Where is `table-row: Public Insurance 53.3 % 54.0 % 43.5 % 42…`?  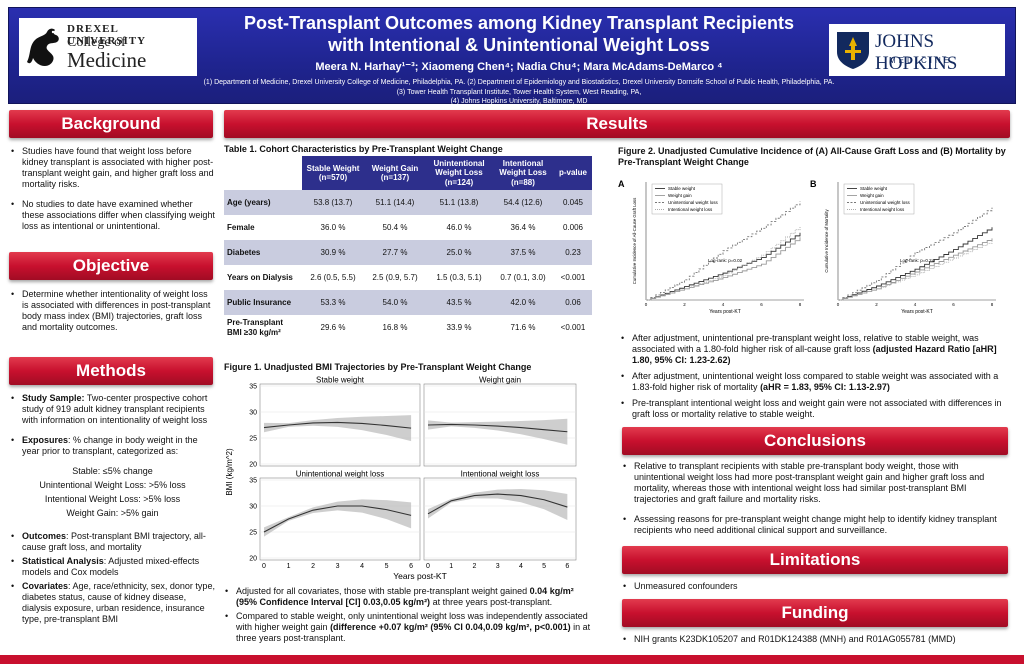 table-row: Public Insurance 53.3 % 54.0 % 43.5 % 42… is located at coordinates (408, 302).